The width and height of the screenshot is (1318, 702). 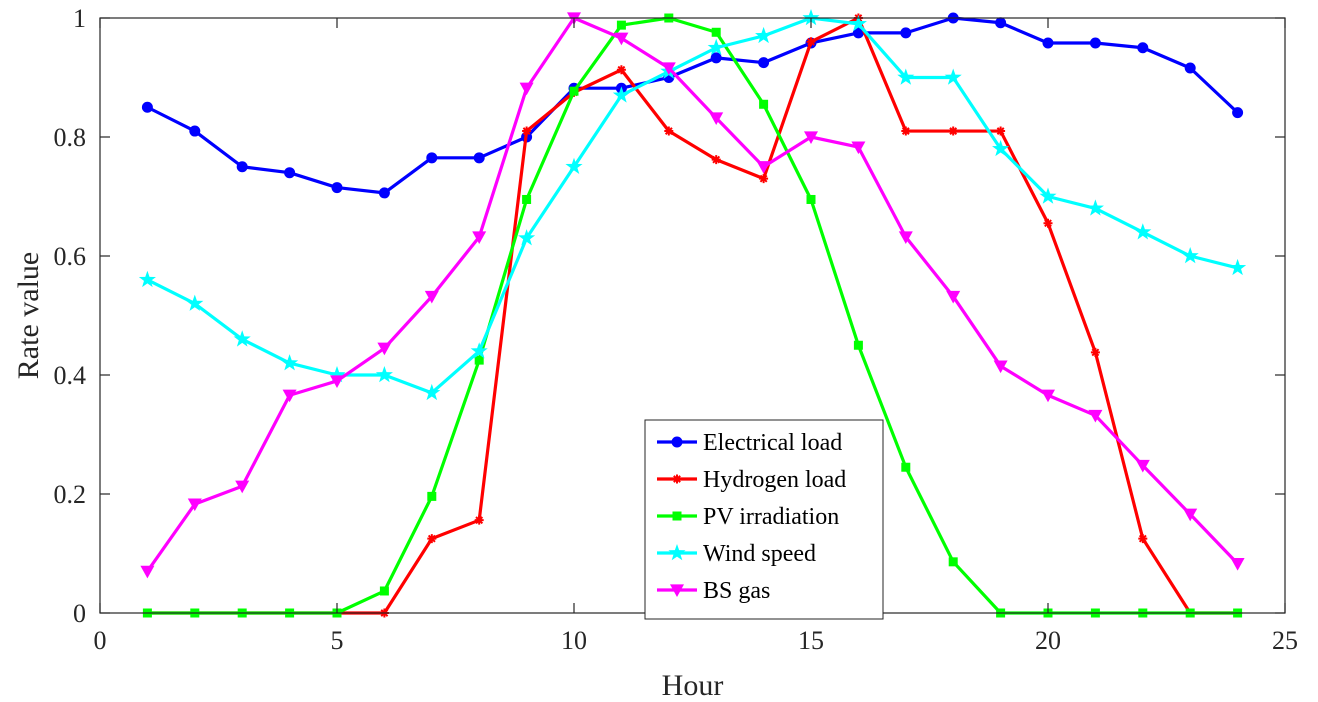 I want to click on legend-label: BS gas, so click(x=736, y=591).